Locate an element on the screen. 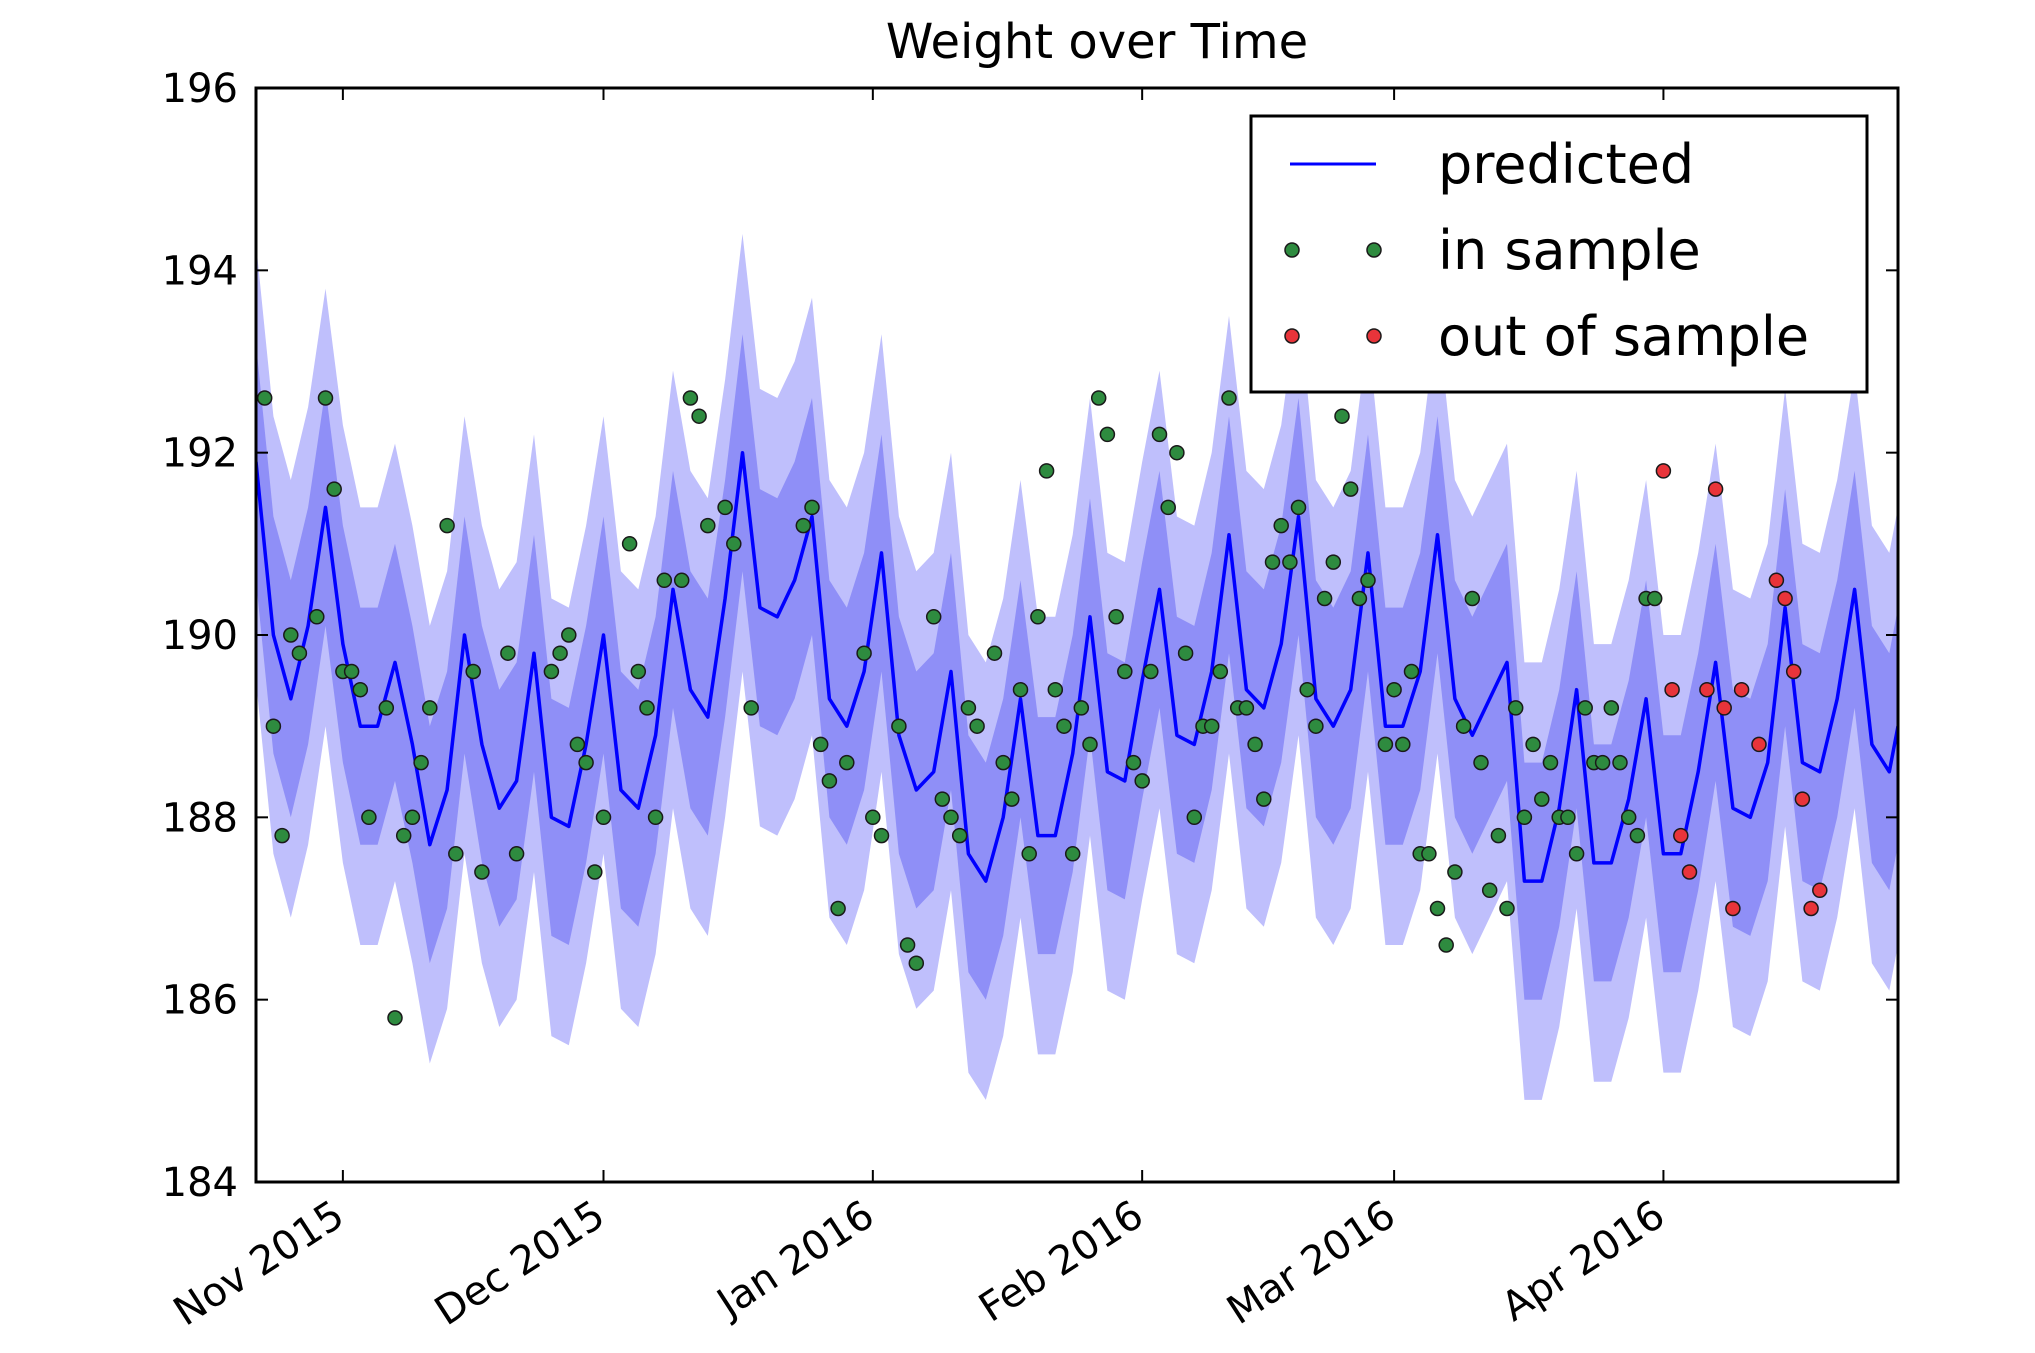 This screenshot has height=1353, width=2035. legend-in-sample-label: in sample is located at coordinates (1569, 250).